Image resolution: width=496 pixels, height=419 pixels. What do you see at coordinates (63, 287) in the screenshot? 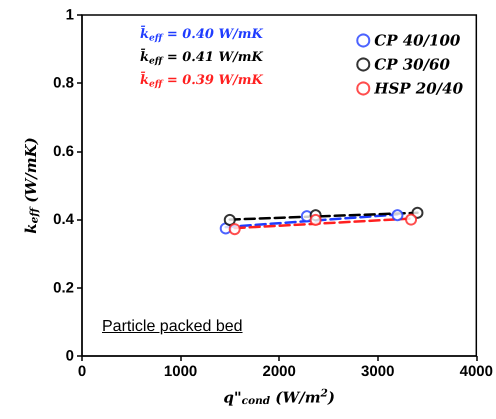
I see `y-tick-label: 0.2` at bounding box center [63, 287].